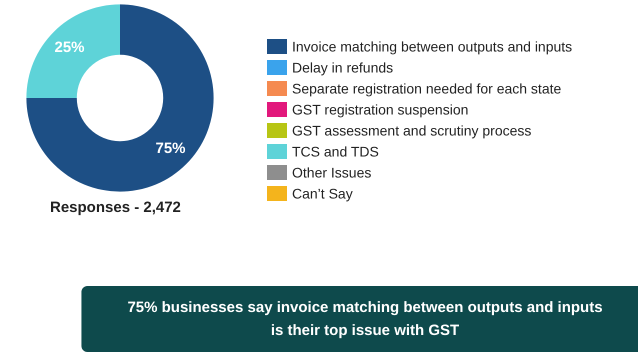  Describe the element at coordinates (69, 47) in the screenshot. I see `data-label: 25%` at that location.